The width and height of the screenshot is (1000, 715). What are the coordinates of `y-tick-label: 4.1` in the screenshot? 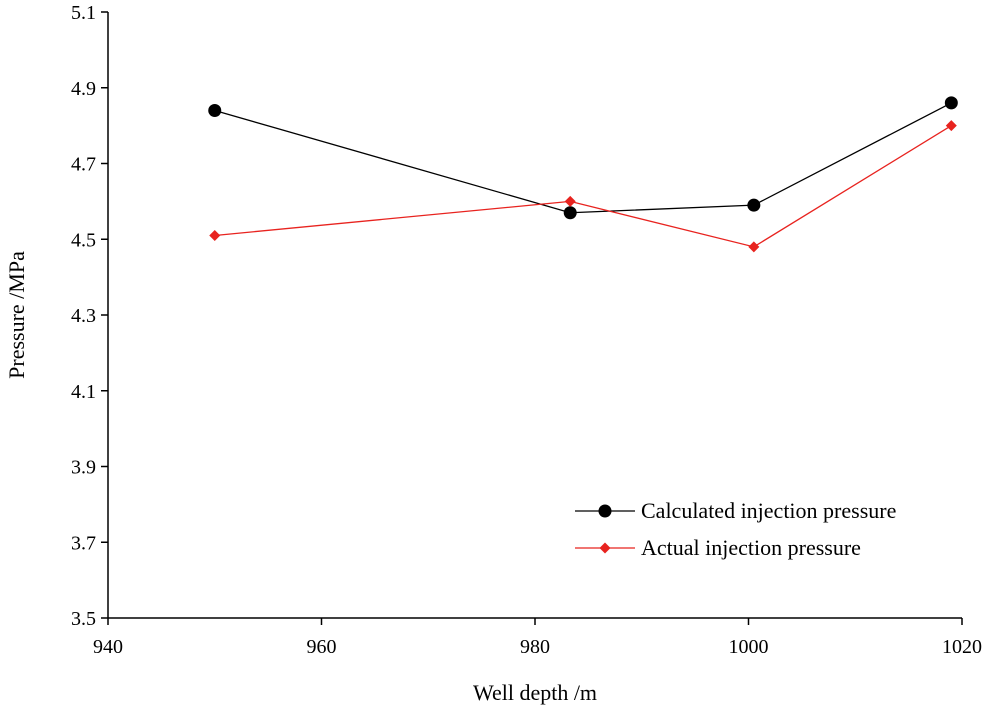 It's located at (83, 392).